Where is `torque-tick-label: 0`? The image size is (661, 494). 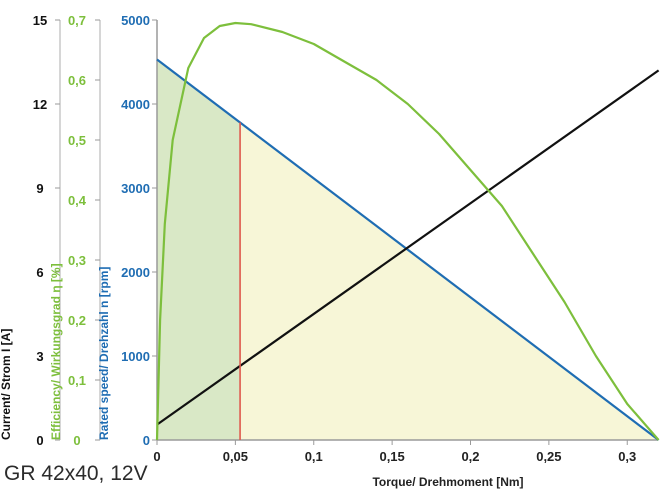
torque-tick-label: 0 is located at coordinates (156, 456).